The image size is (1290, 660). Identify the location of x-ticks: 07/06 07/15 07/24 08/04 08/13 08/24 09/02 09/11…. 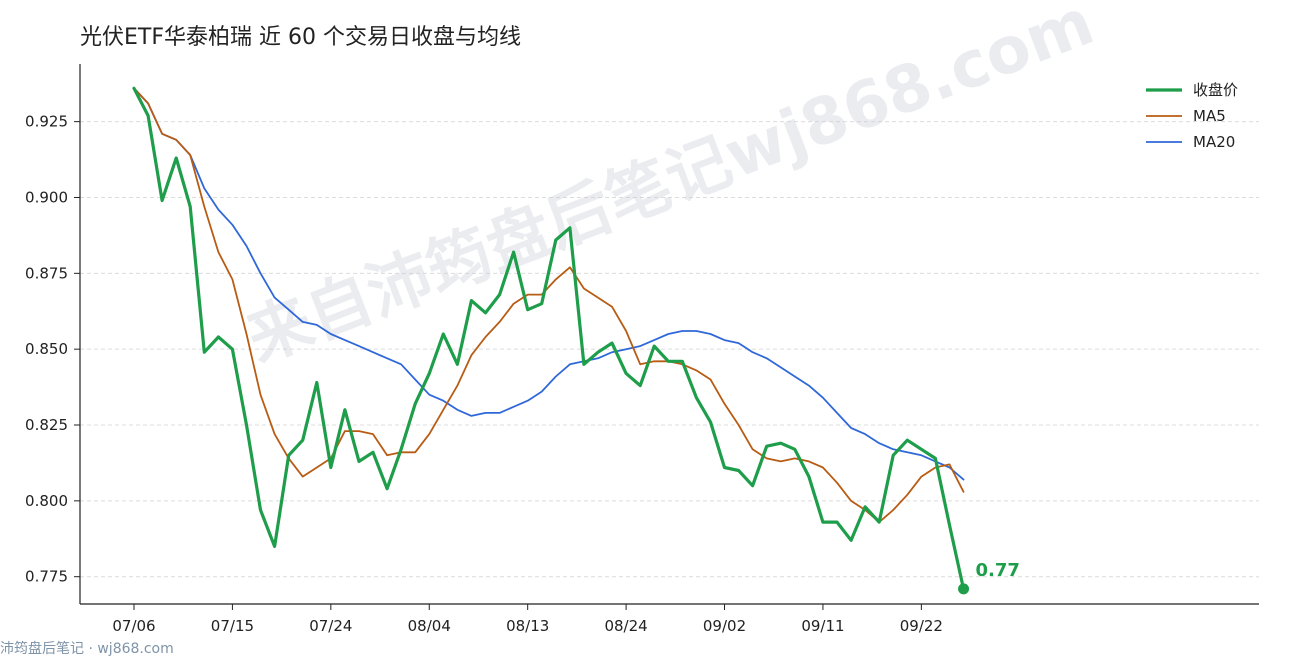
(527, 619).